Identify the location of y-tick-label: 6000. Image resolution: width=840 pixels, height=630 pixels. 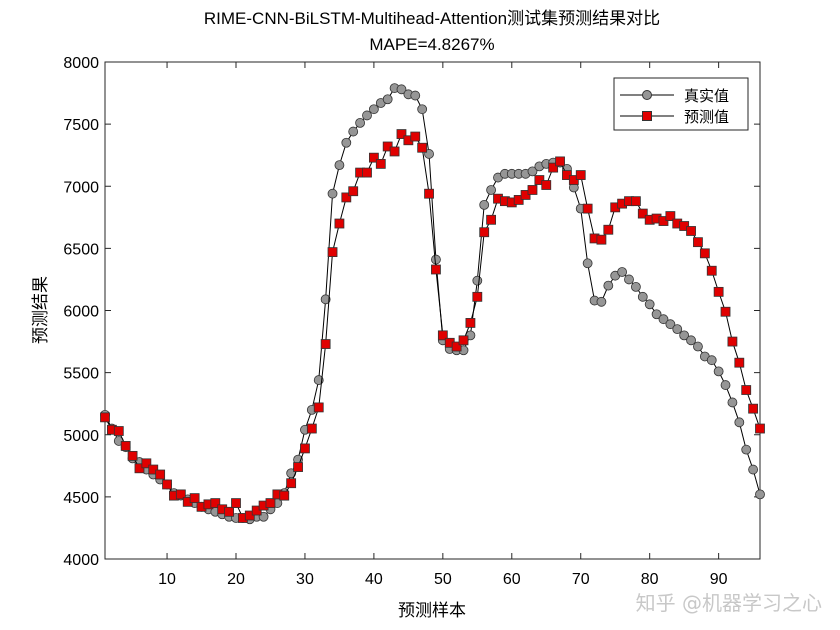
(81, 312).